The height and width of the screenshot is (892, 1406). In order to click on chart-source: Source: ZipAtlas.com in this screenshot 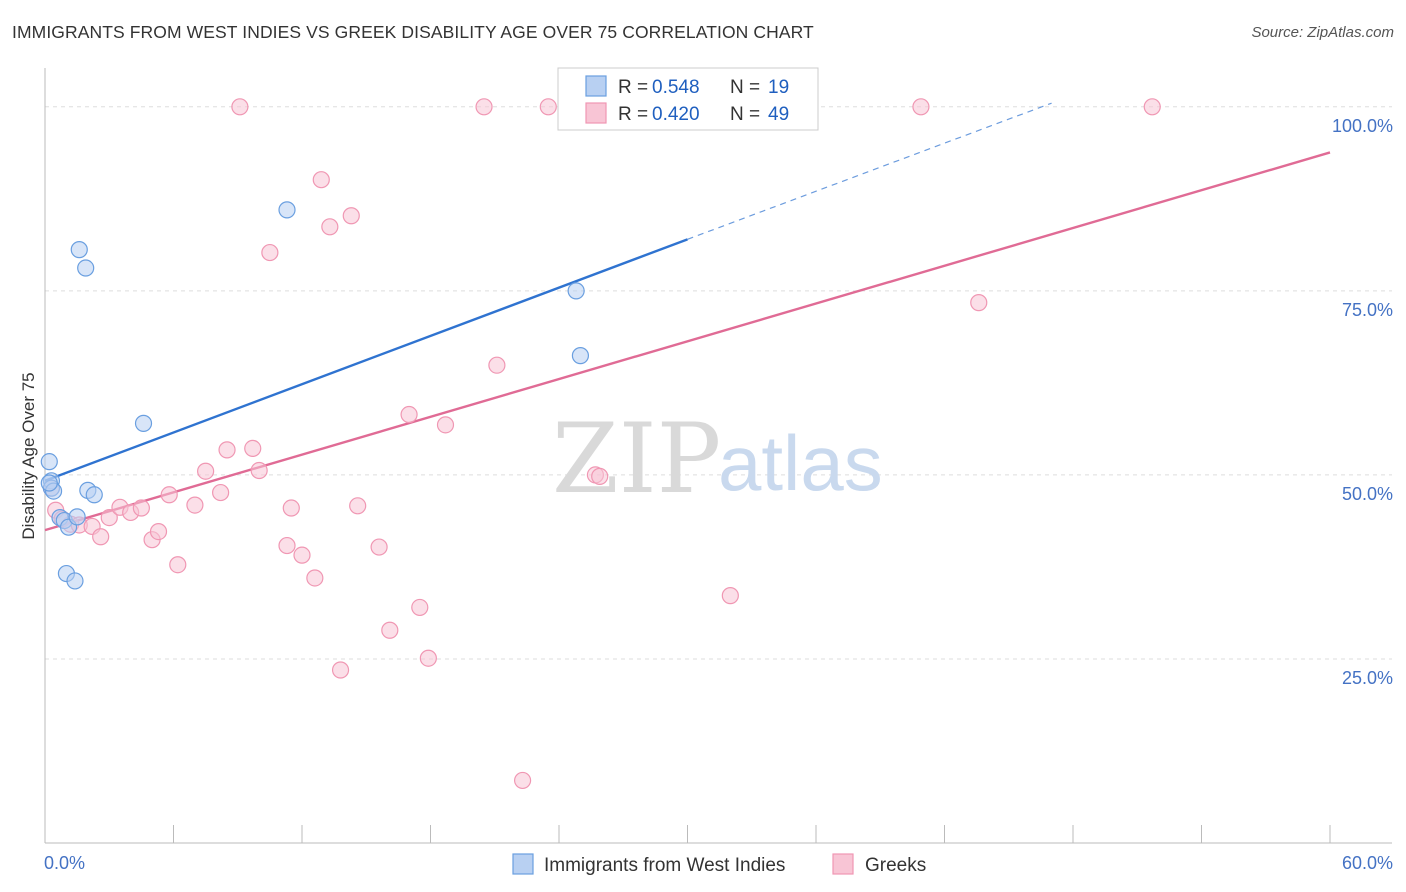, I will do `click(1322, 32)`.